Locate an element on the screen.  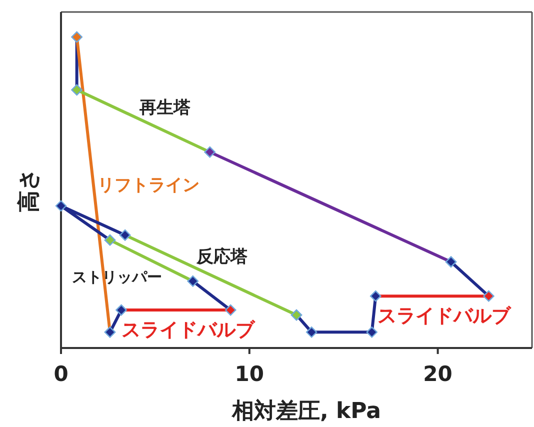
x-tick-label: 20 is located at coordinates (437, 374).